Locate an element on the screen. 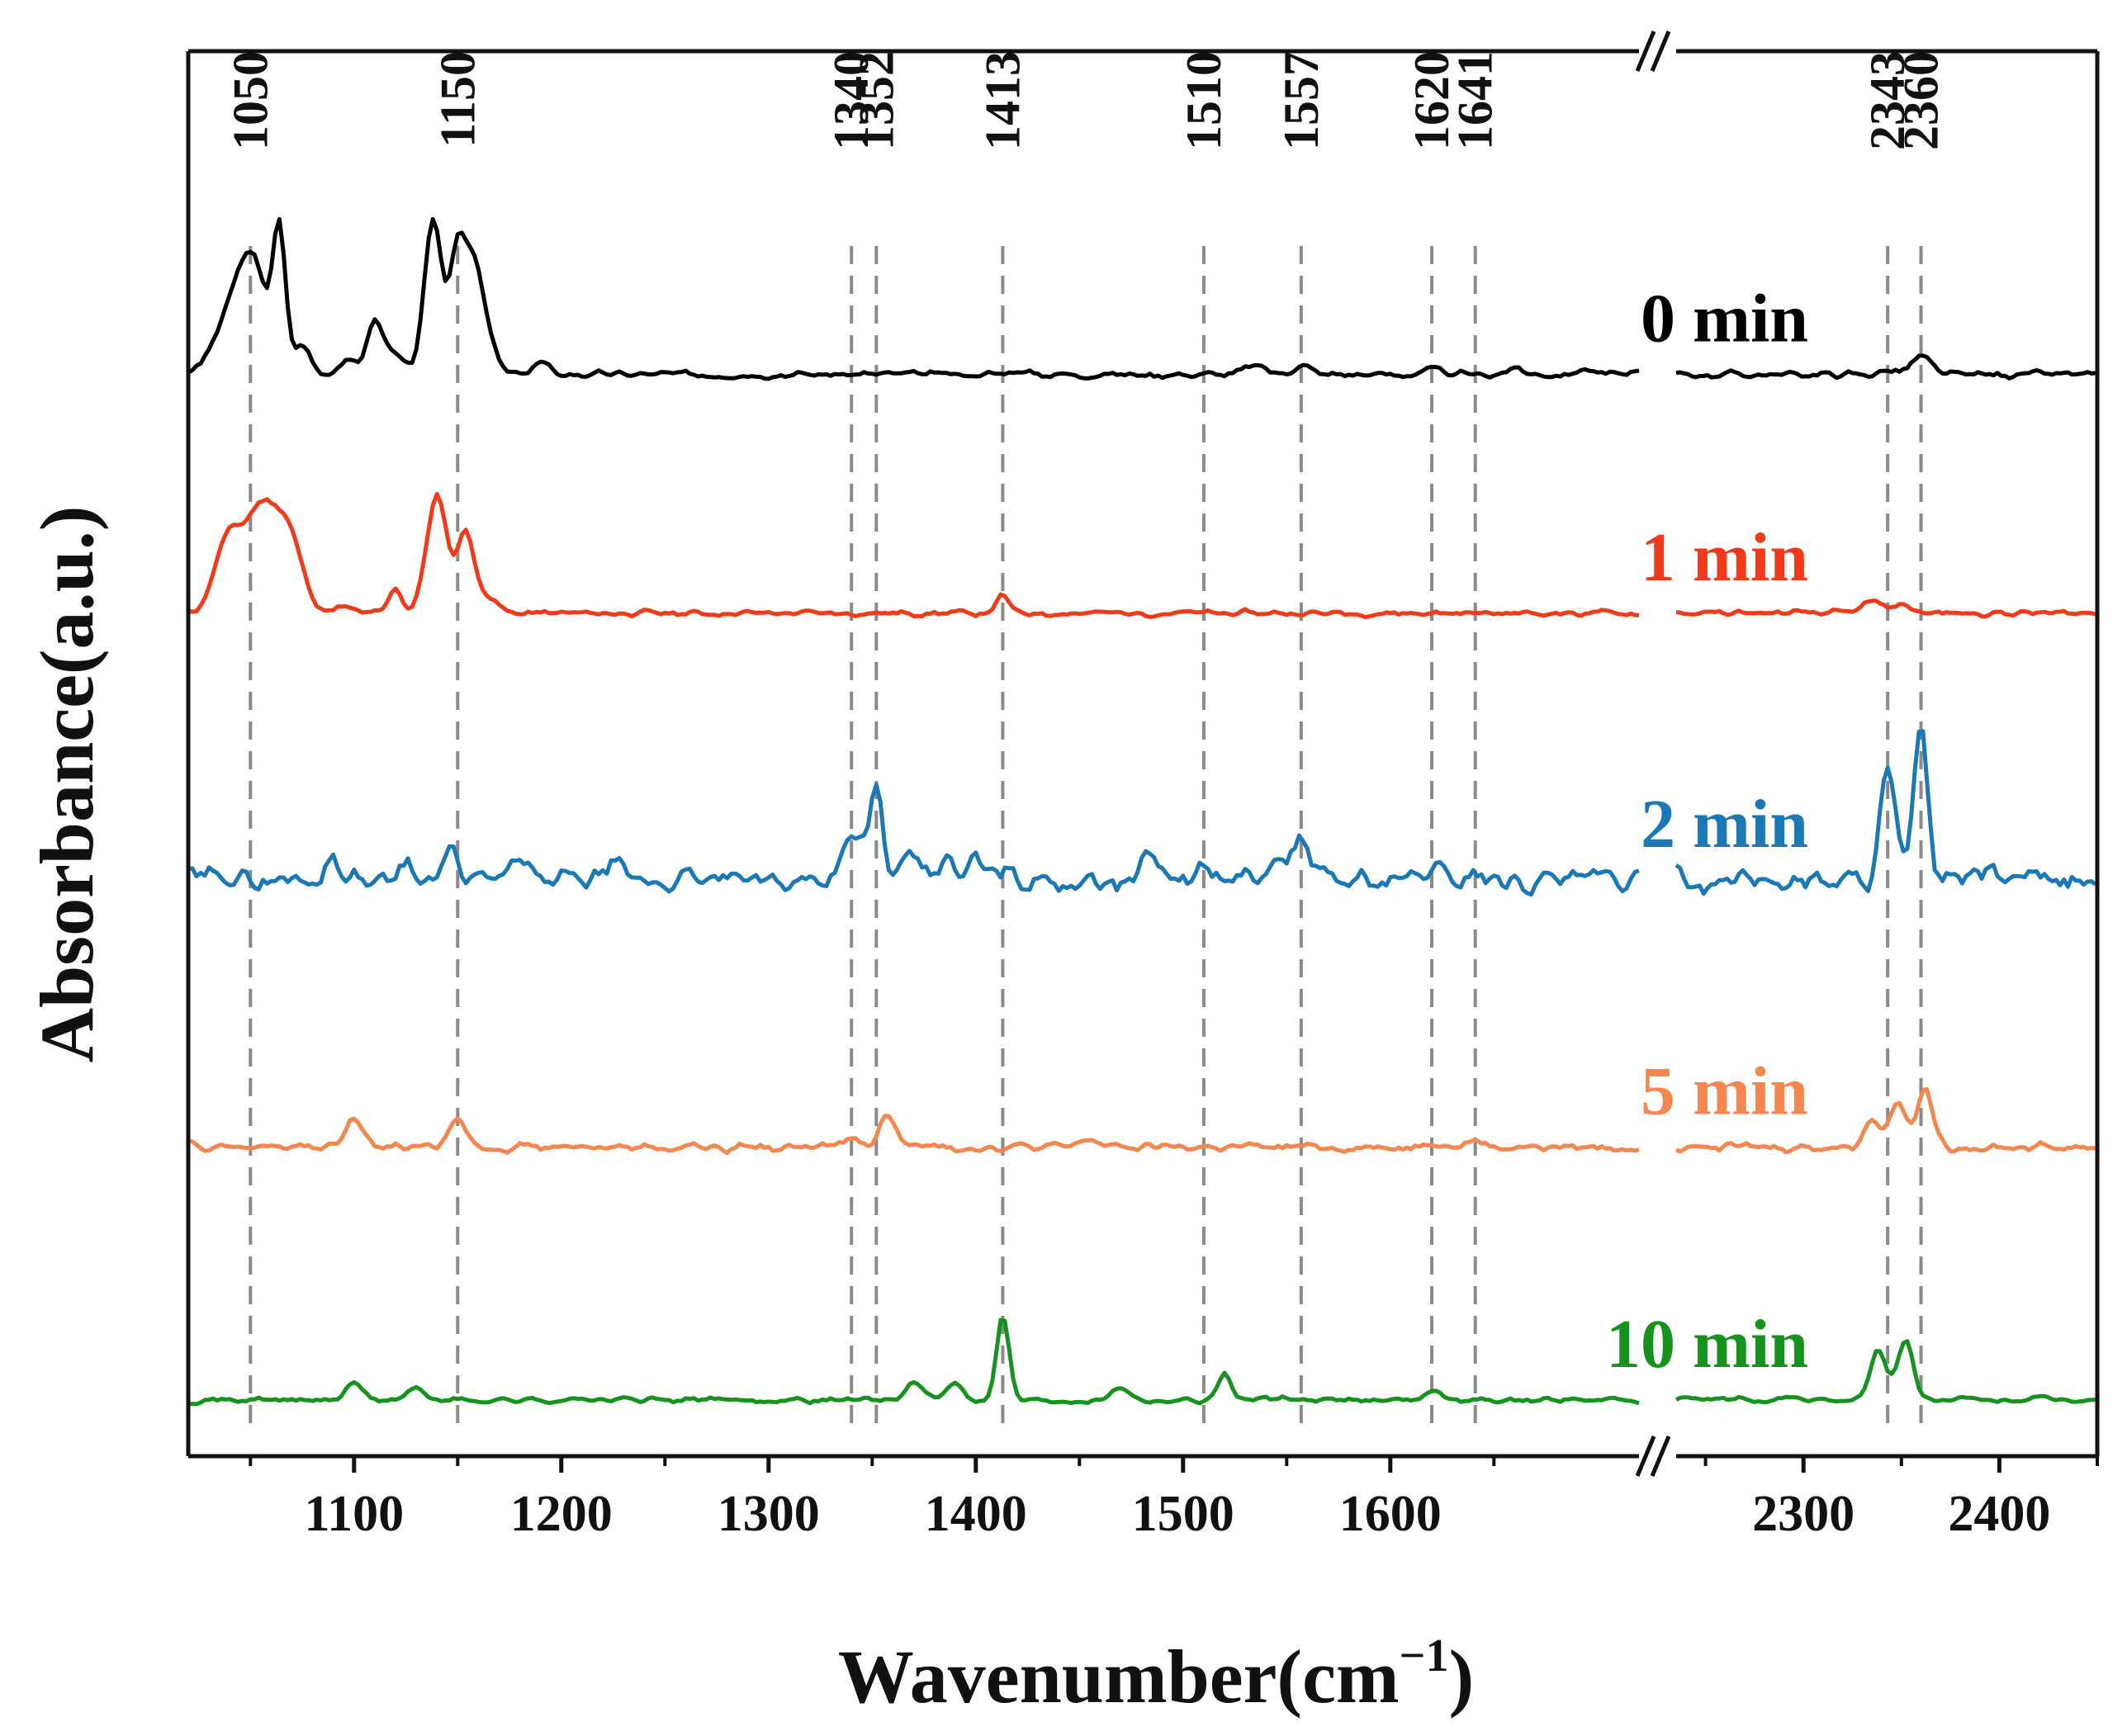  series-label-2-min: 2 min is located at coordinates (1724, 824).